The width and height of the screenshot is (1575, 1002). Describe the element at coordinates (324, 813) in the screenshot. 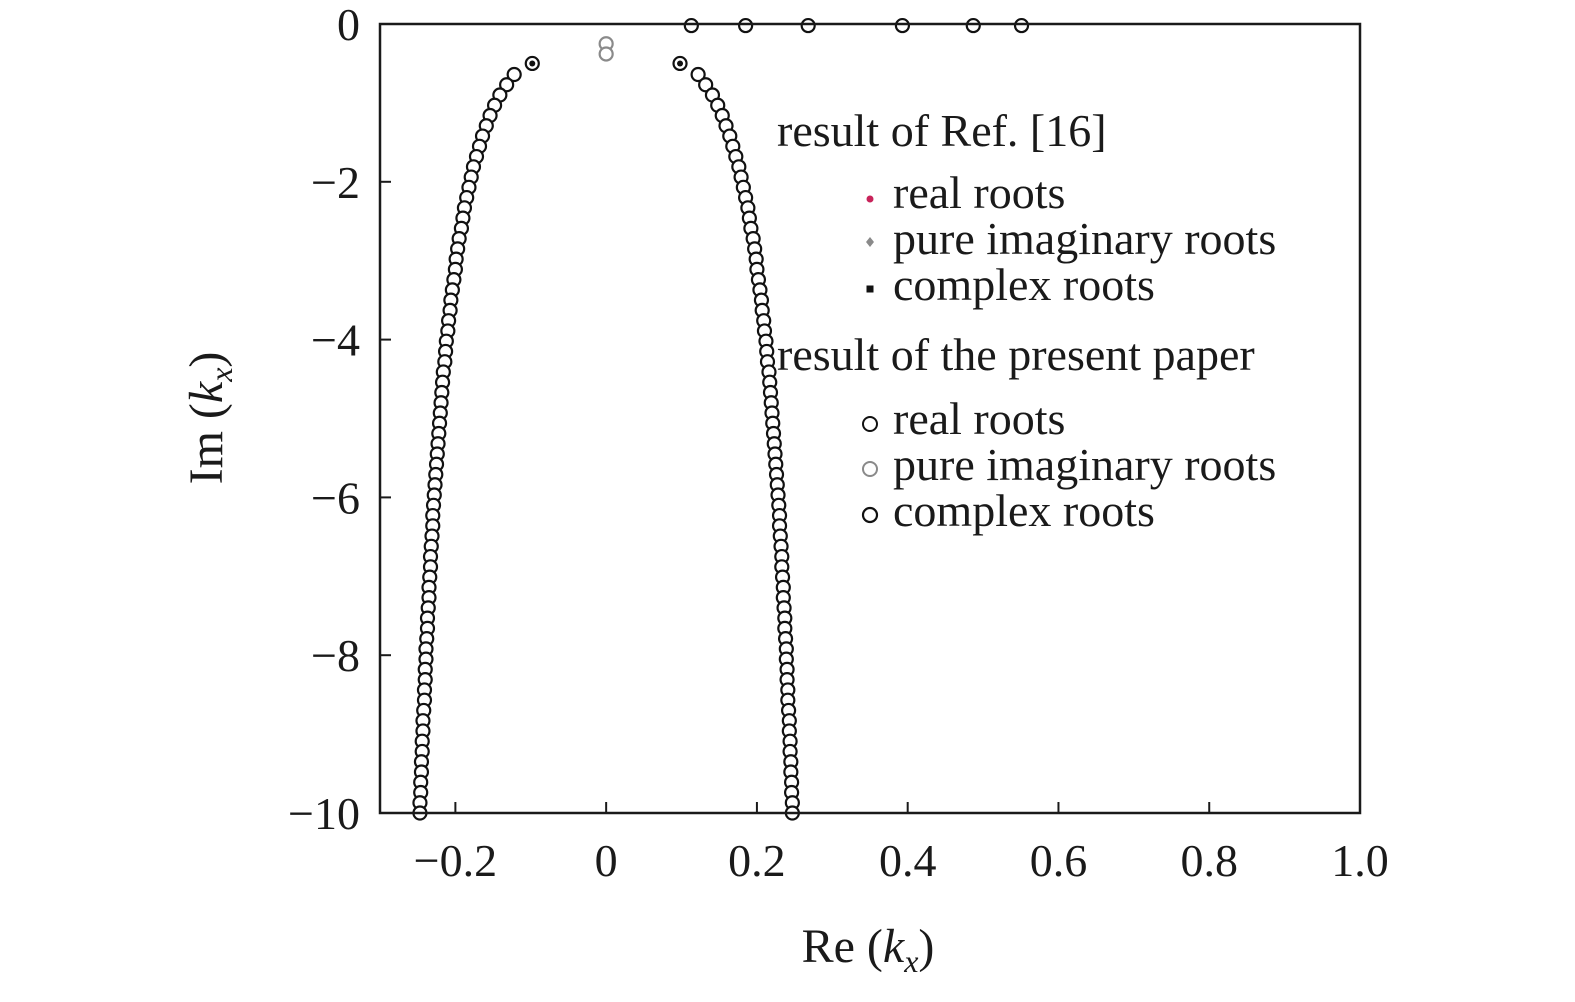

I see `y-tick-label: −10` at that location.